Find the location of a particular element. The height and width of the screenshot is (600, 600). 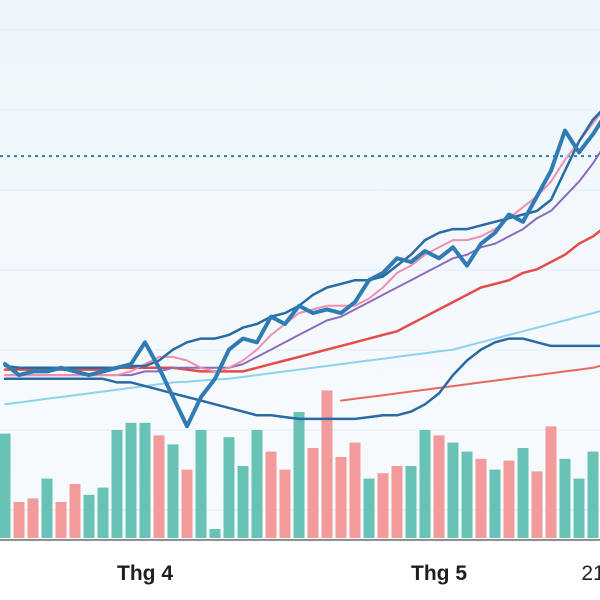

series-line-ma-coral is located at coordinates (470, 383).